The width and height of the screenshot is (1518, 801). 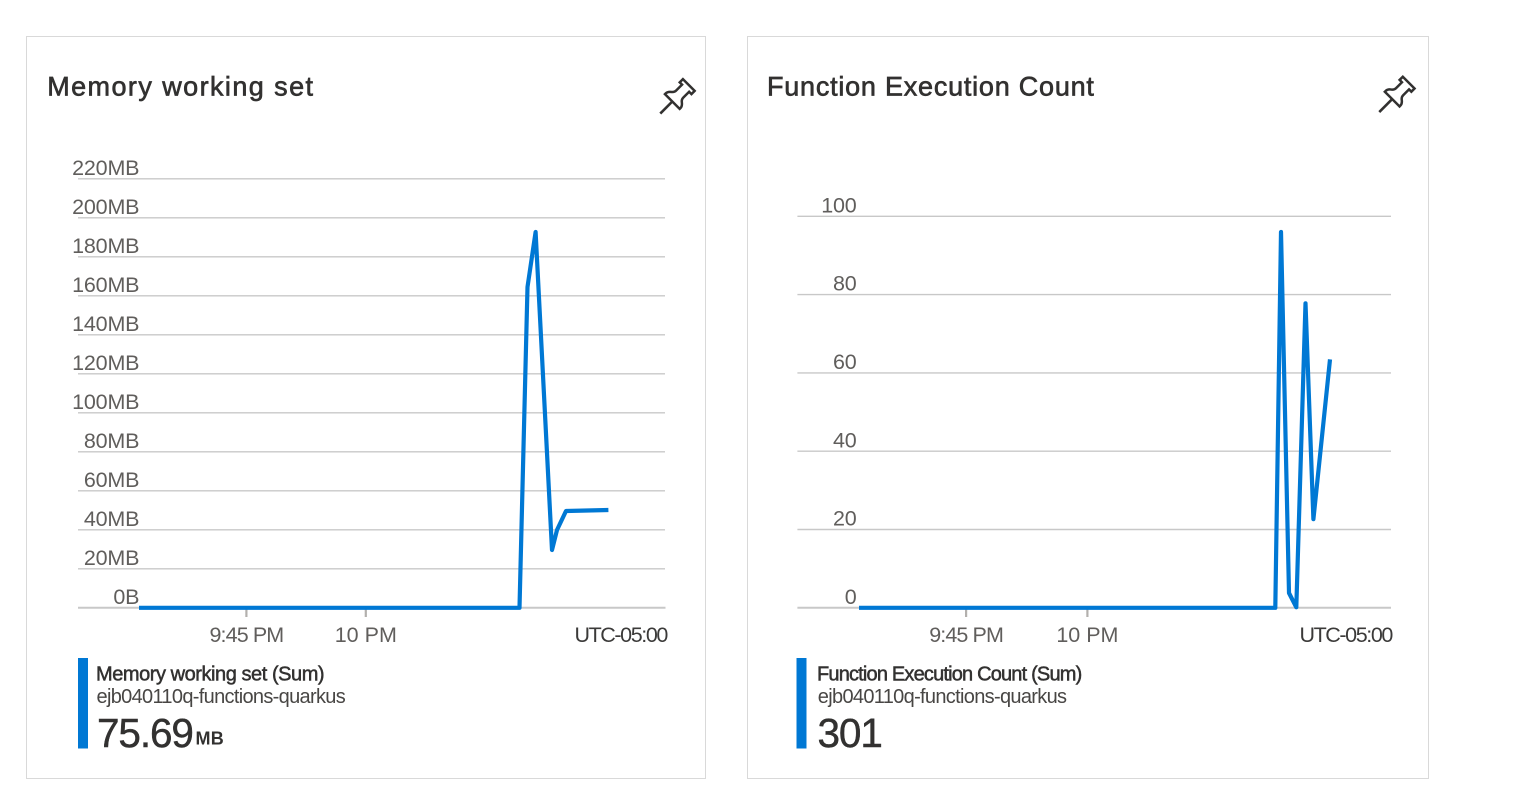 What do you see at coordinates (111, 519) in the screenshot?
I see `svg-text: 40MB` at bounding box center [111, 519].